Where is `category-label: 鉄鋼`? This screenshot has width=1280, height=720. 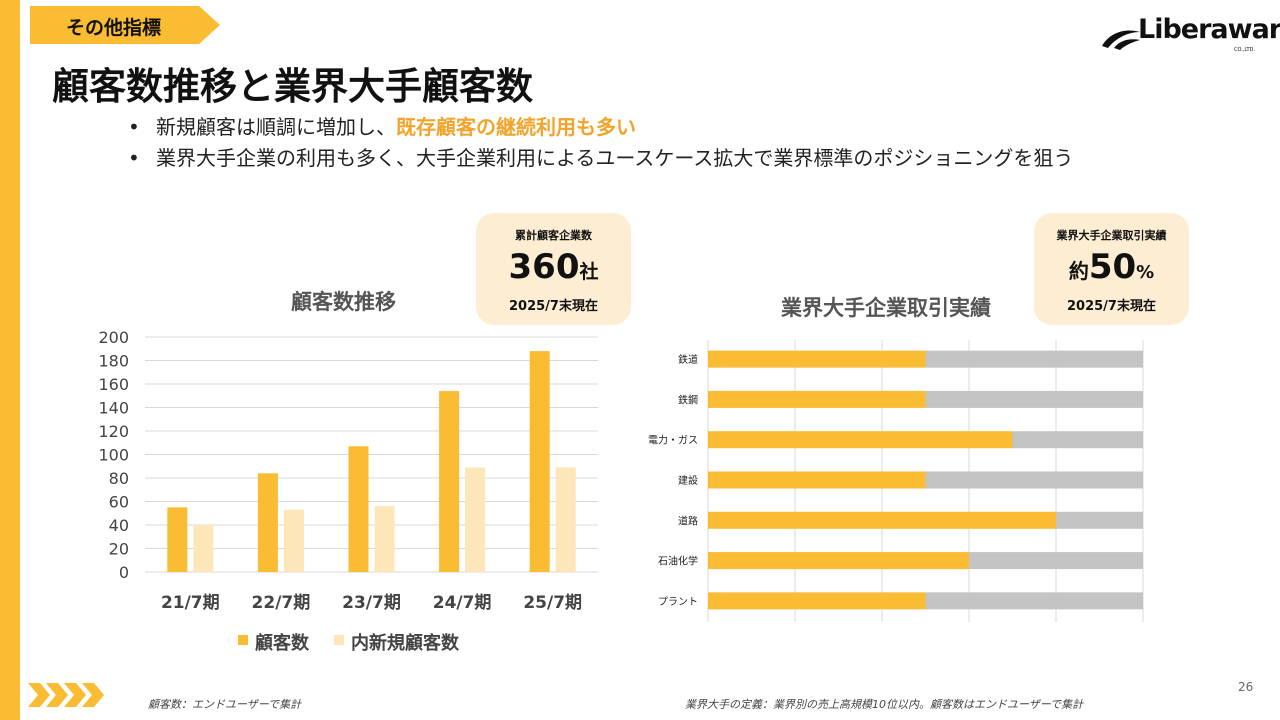
category-label: 鉄鋼 is located at coordinates (688, 399).